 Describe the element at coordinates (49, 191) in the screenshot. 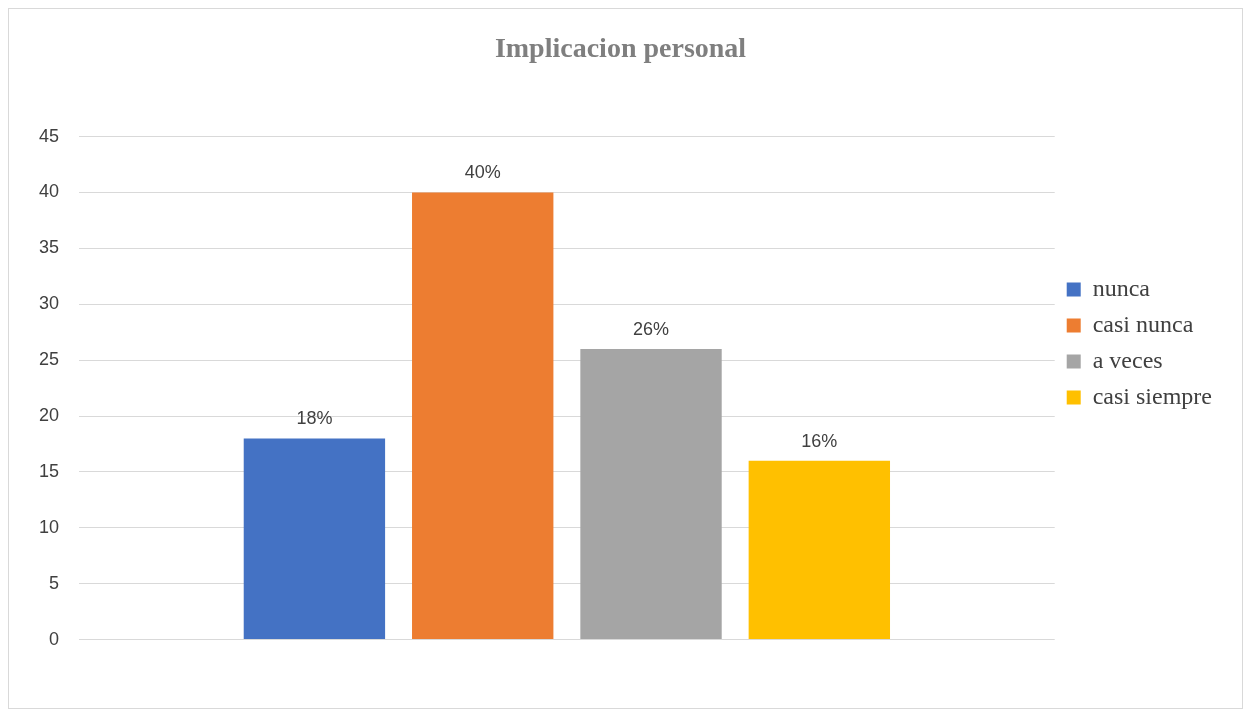

I see `y-tick-label: 40` at that location.